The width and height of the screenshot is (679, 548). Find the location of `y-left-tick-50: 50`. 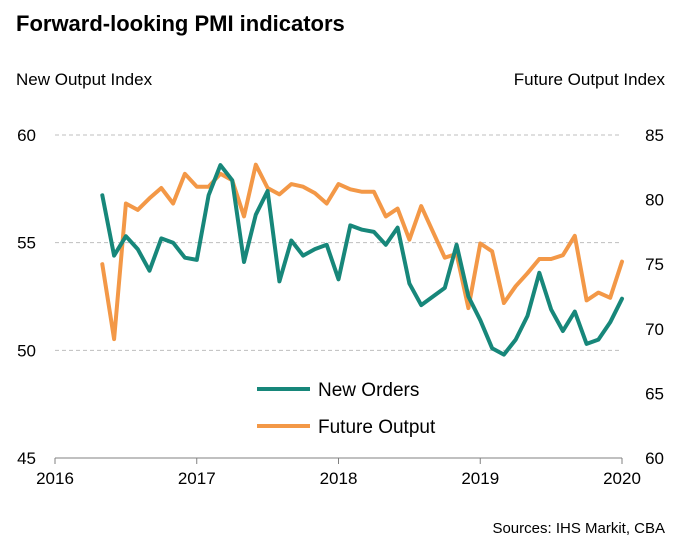

y-left-tick-50: 50 is located at coordinates (26, 350).